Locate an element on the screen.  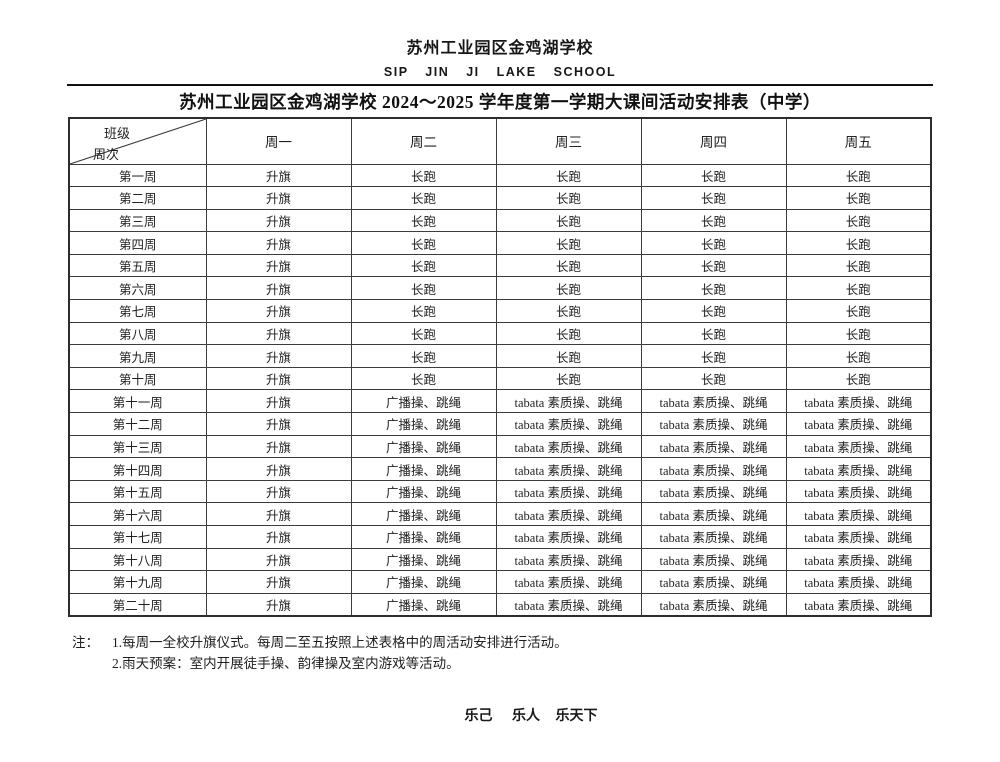
week-label: 第七周 is located at coordinates (137, 311).